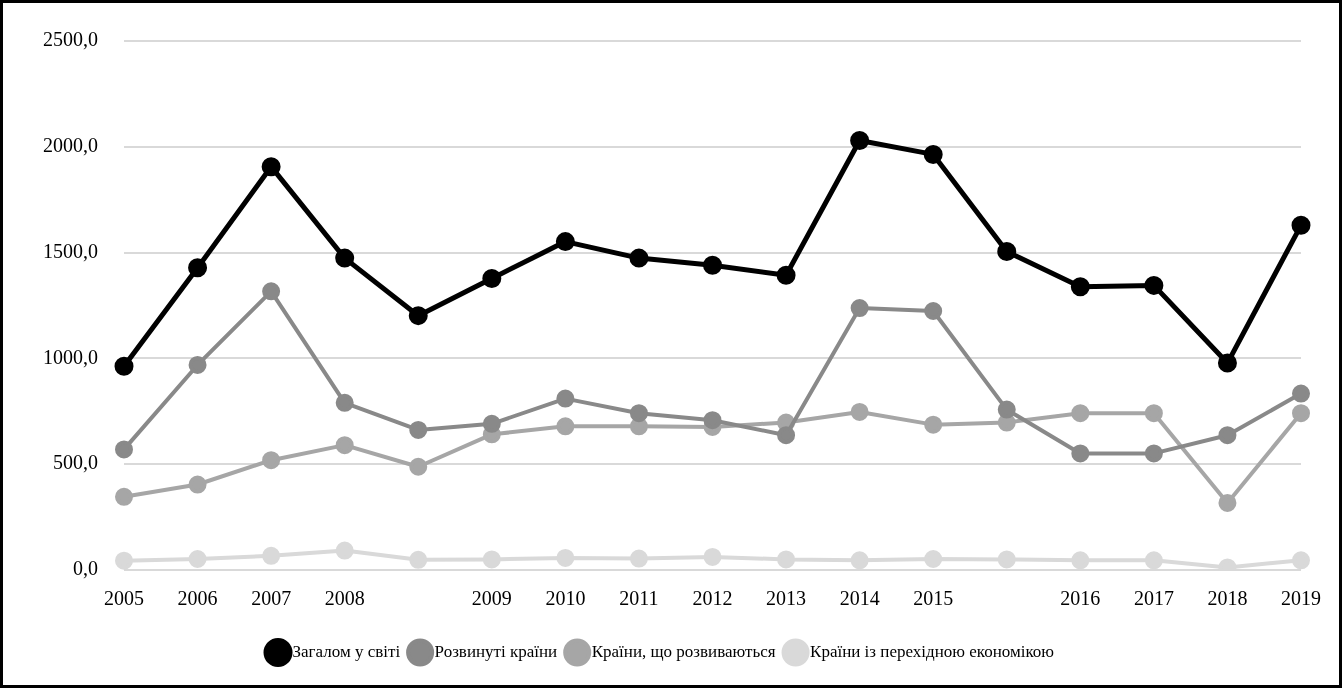 This screenshot has height=688, width=1342. I want to click on x-tick-label: 2009, so click(491, 598).